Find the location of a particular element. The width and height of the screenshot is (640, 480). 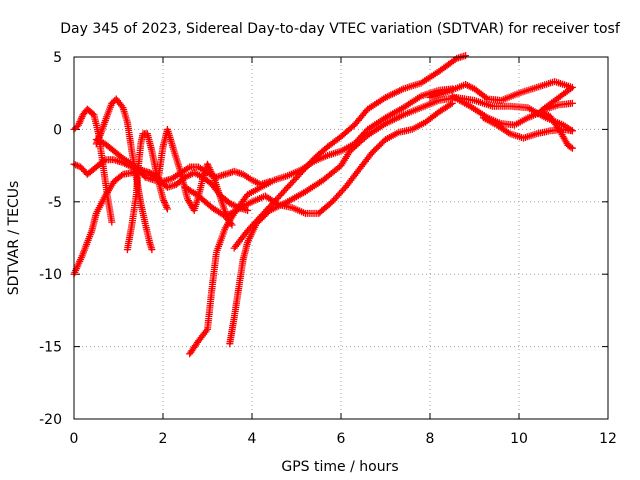

y-tick-label: -15 is located at coordinates (50, 348).